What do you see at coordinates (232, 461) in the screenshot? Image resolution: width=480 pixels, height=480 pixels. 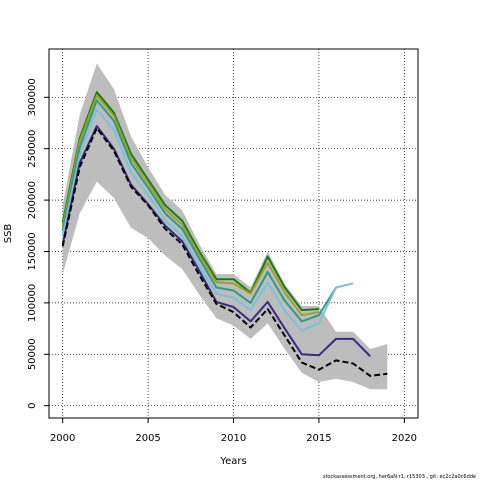 I see `x-axis-title: Years` at bounding box center [232, 461].